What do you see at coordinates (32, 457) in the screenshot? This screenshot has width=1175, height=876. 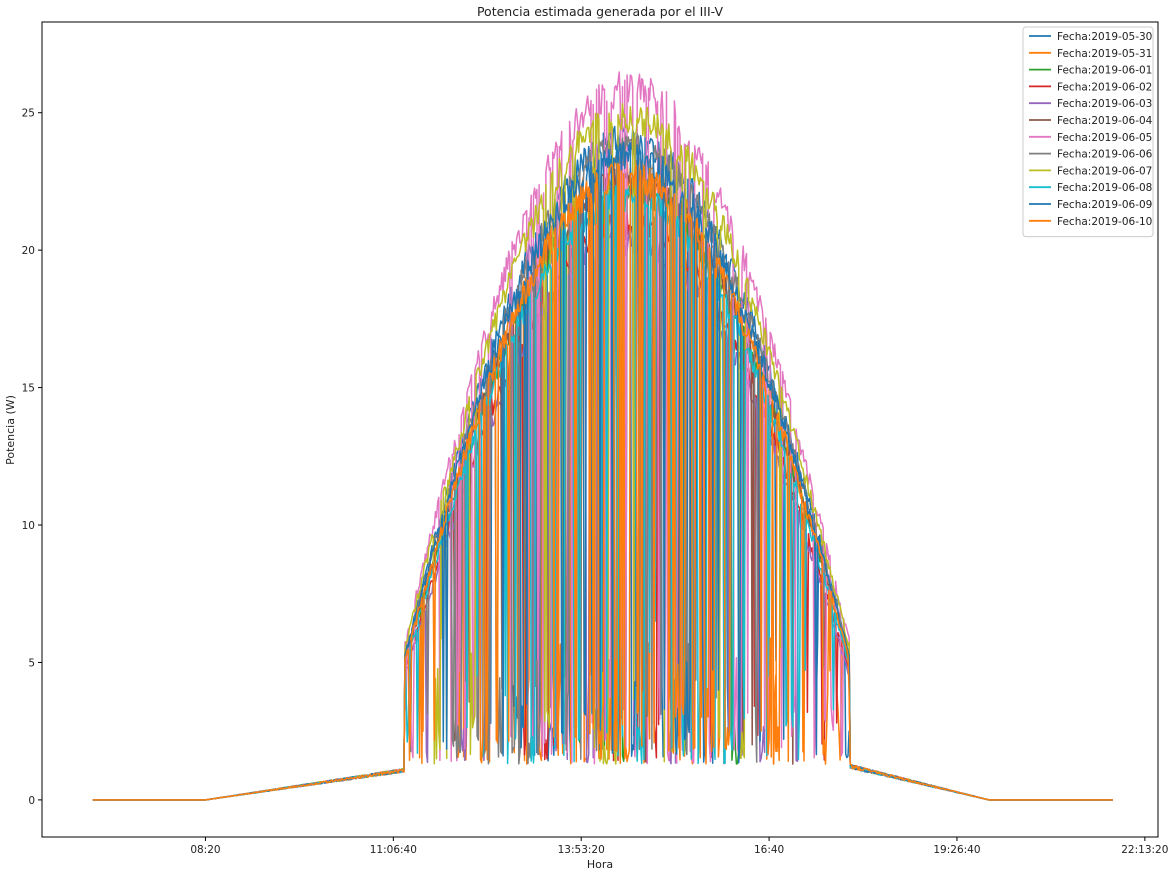 I see `y-axis: 0 5 10 15 20 25` at bounding box center [32, 457].